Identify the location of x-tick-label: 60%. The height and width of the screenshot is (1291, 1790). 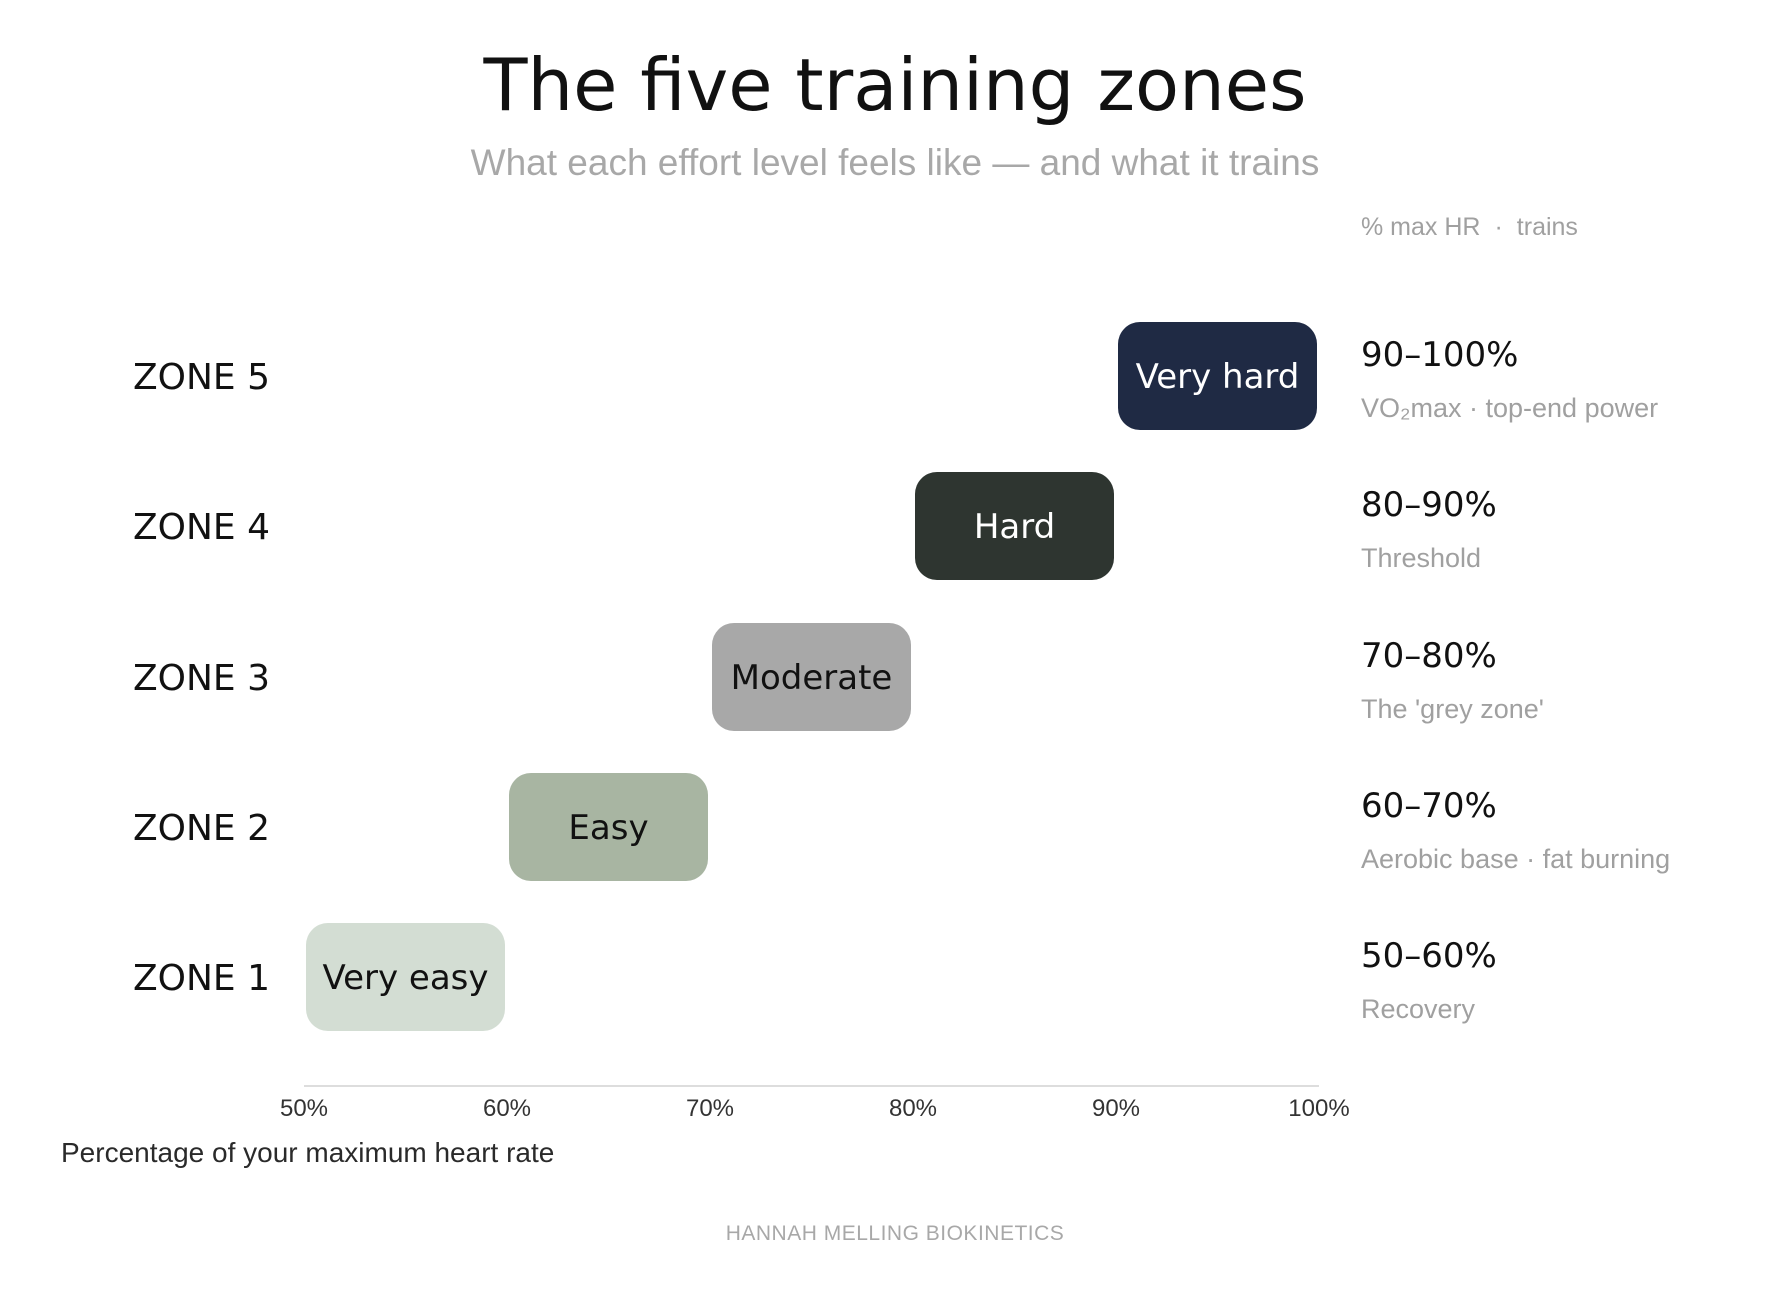
(507, 1108).